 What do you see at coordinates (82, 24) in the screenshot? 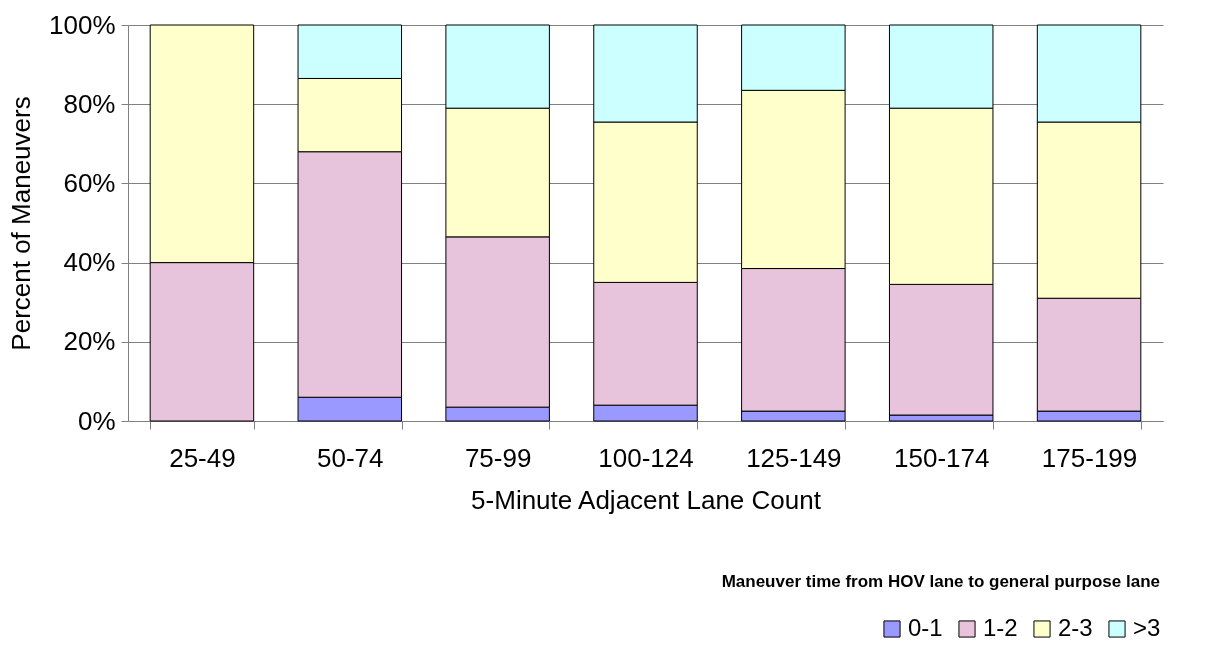
I see `y-tick-label: 100%` at bounding box center [82, 24].